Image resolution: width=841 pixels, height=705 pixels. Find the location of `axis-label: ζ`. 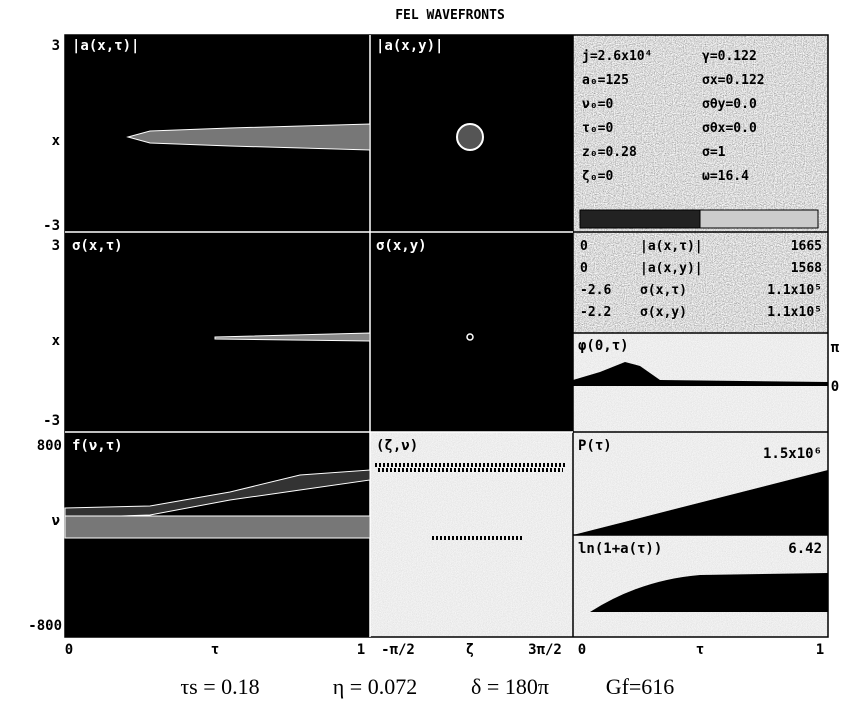

axis-label: ζ is located at coordinates (470, 650).